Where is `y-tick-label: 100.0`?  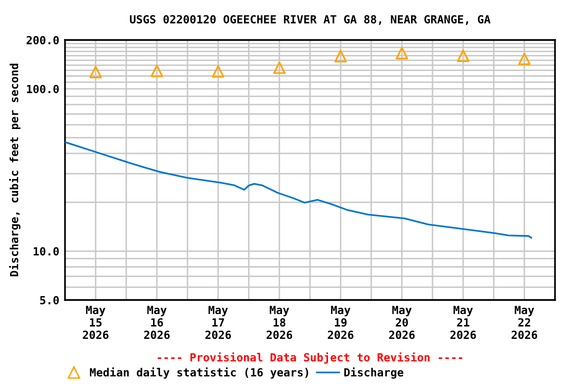 y-tick-label: 100.0 is located at coordinates (43, 89).